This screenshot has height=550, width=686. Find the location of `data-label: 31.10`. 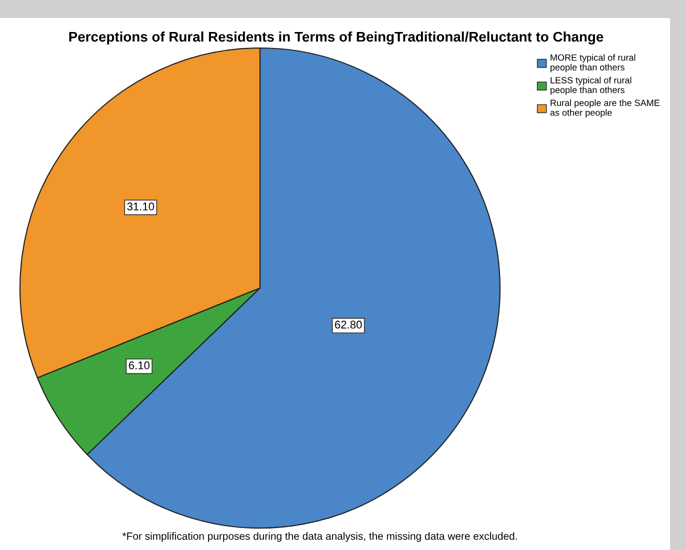

data-label: 31.10 is located at coordinates (140, 206).